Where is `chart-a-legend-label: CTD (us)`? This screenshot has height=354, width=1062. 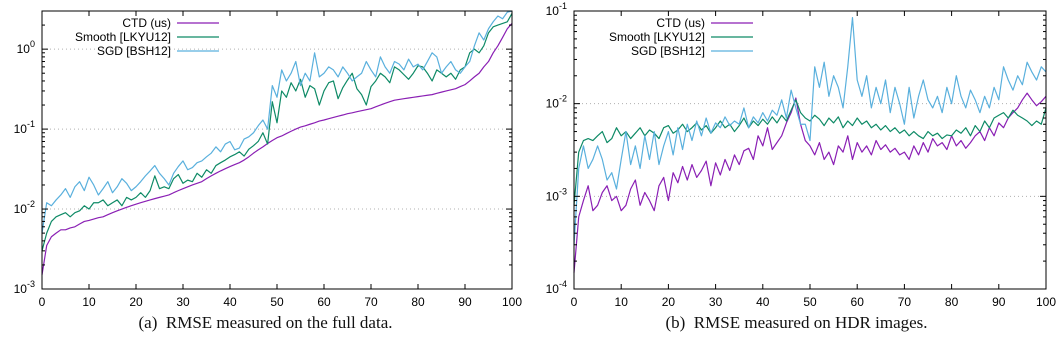 chart-a-legend-label: CTD (us) is located at coordinates (146, 23).